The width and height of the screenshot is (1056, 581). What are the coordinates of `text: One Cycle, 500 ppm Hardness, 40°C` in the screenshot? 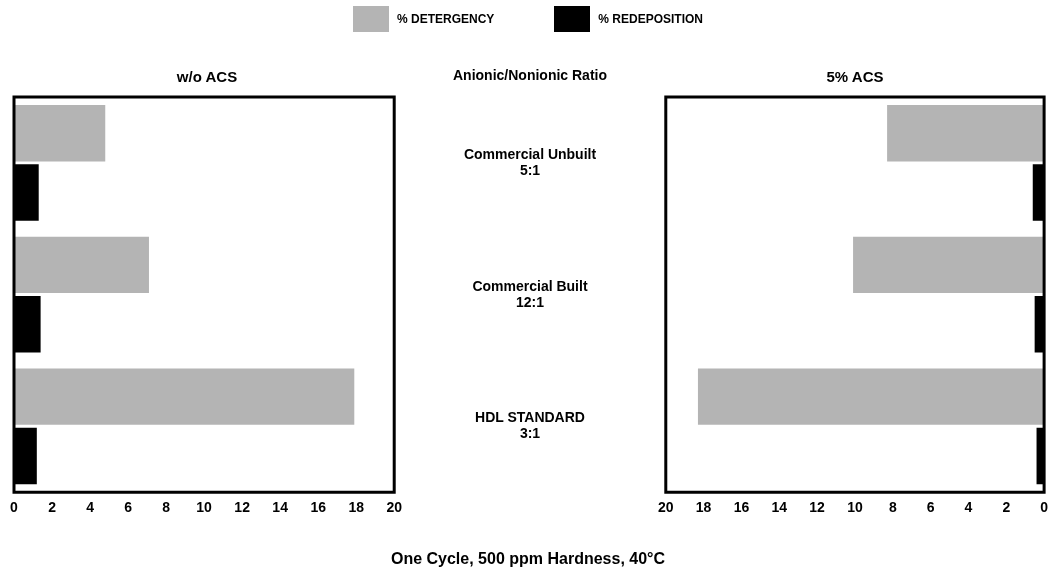 It's located at (528, 559).